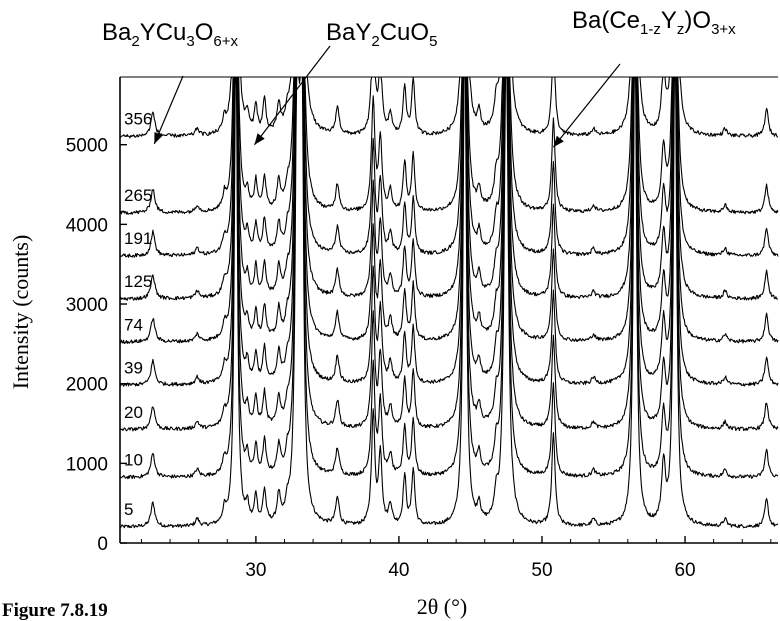  I want to click on annotation-bacey: Ba(Ce1-zYz)O3+x, so click(654, 22).